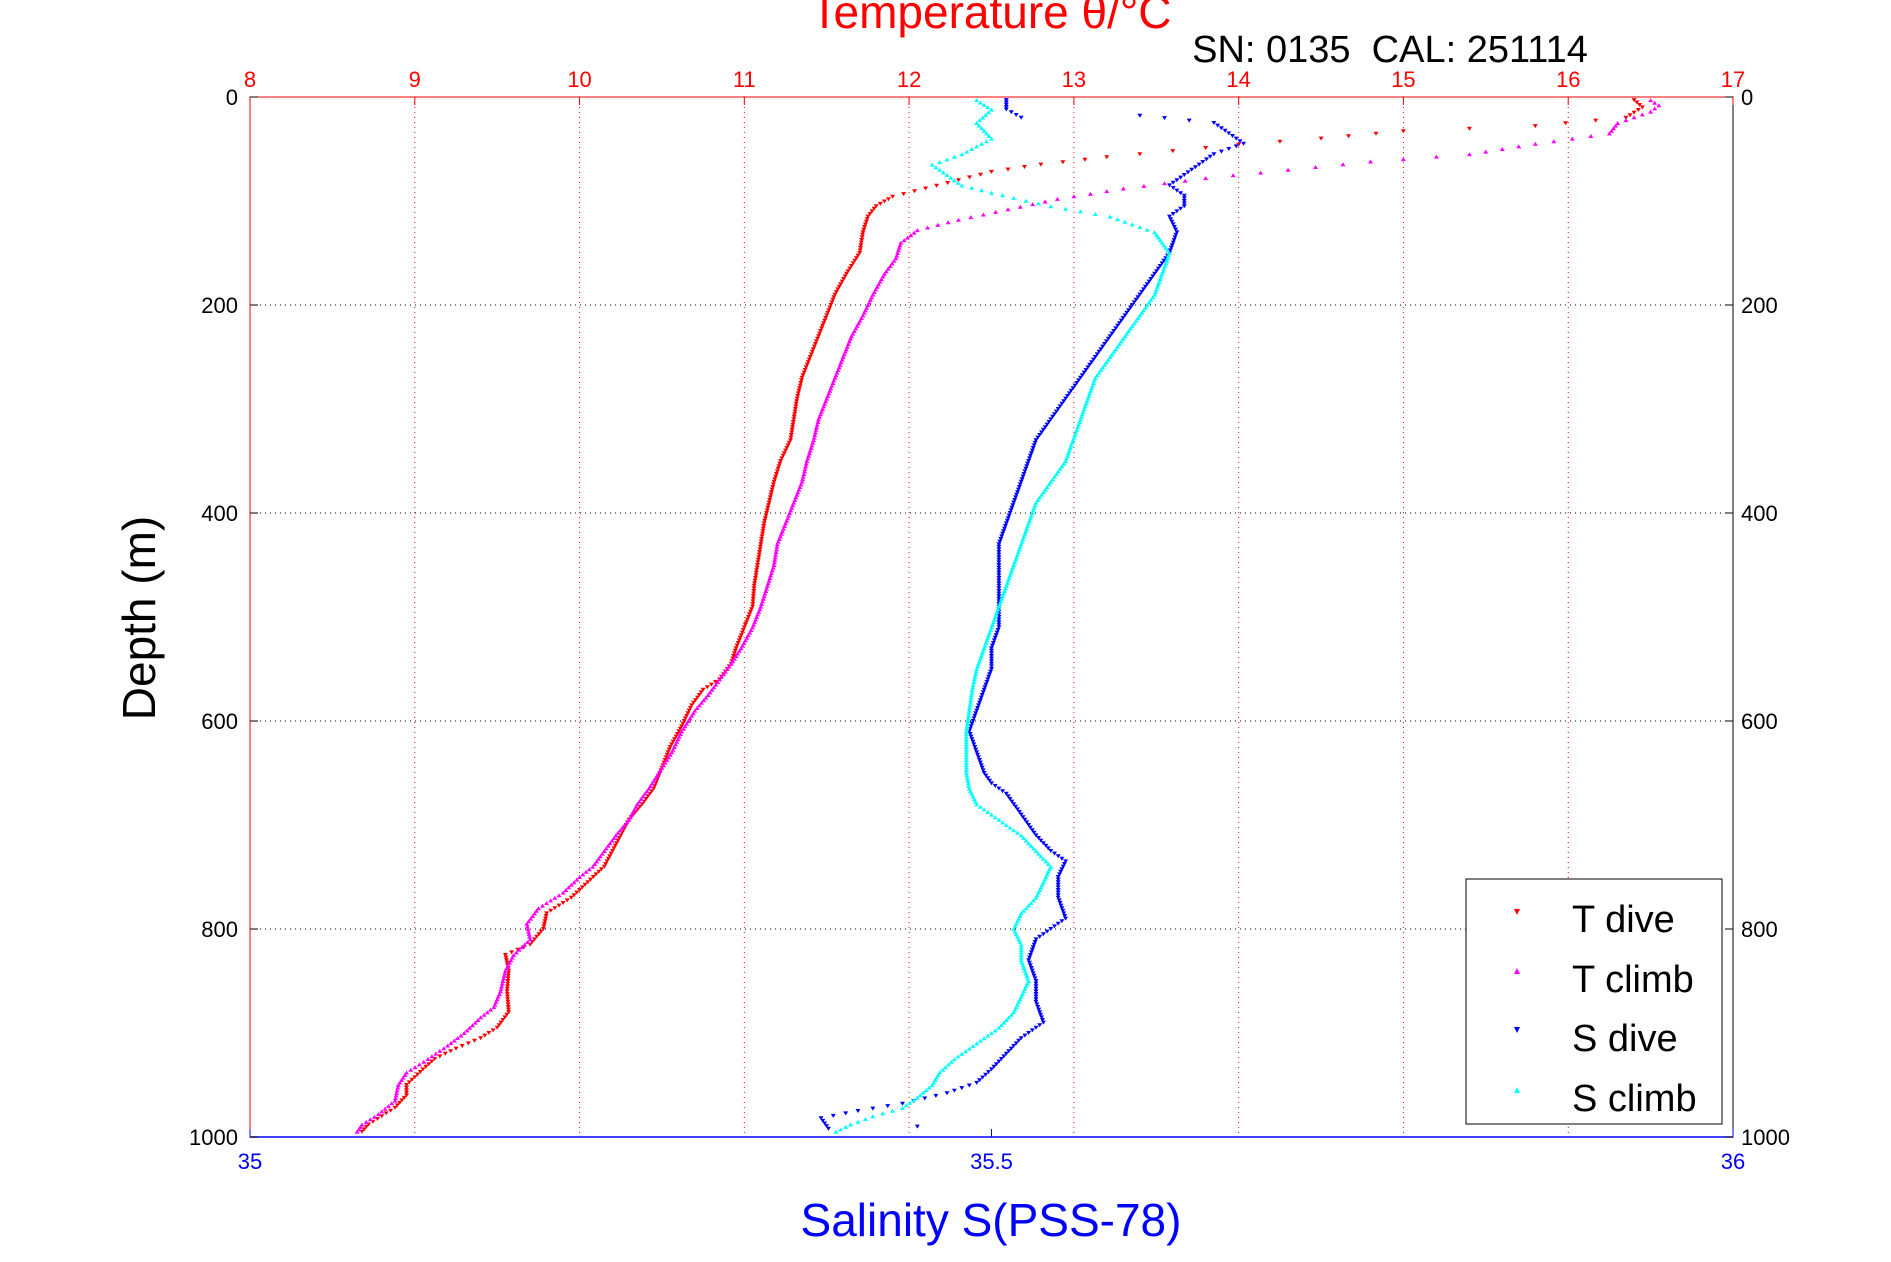 This screenshot has width=1891, height=1262. What do you see at coordinates (1759, 721) in the screenshot?
I see `right-depth-tick-label: 600` at bounding box center [1759, 721].